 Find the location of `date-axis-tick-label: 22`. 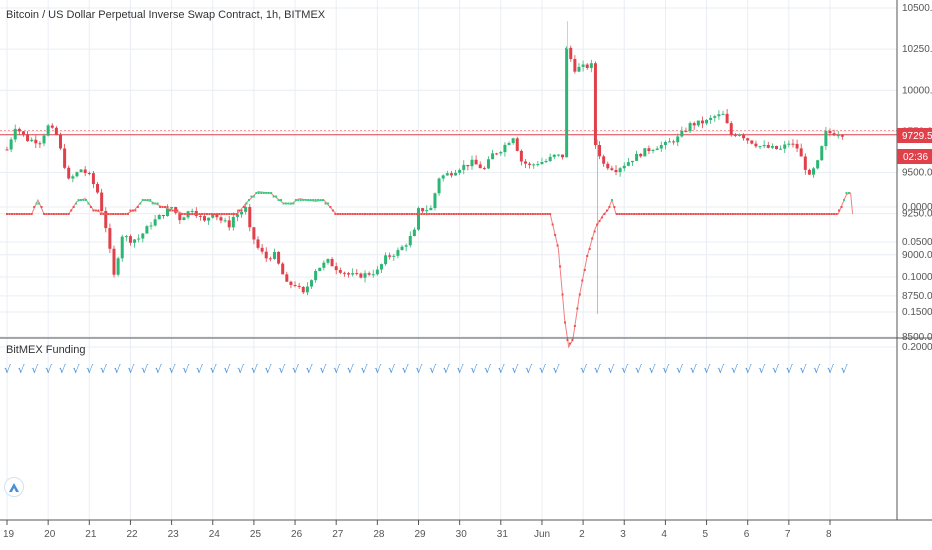

date-axis-tick-label: 22 is located at coordinates (132, 534).